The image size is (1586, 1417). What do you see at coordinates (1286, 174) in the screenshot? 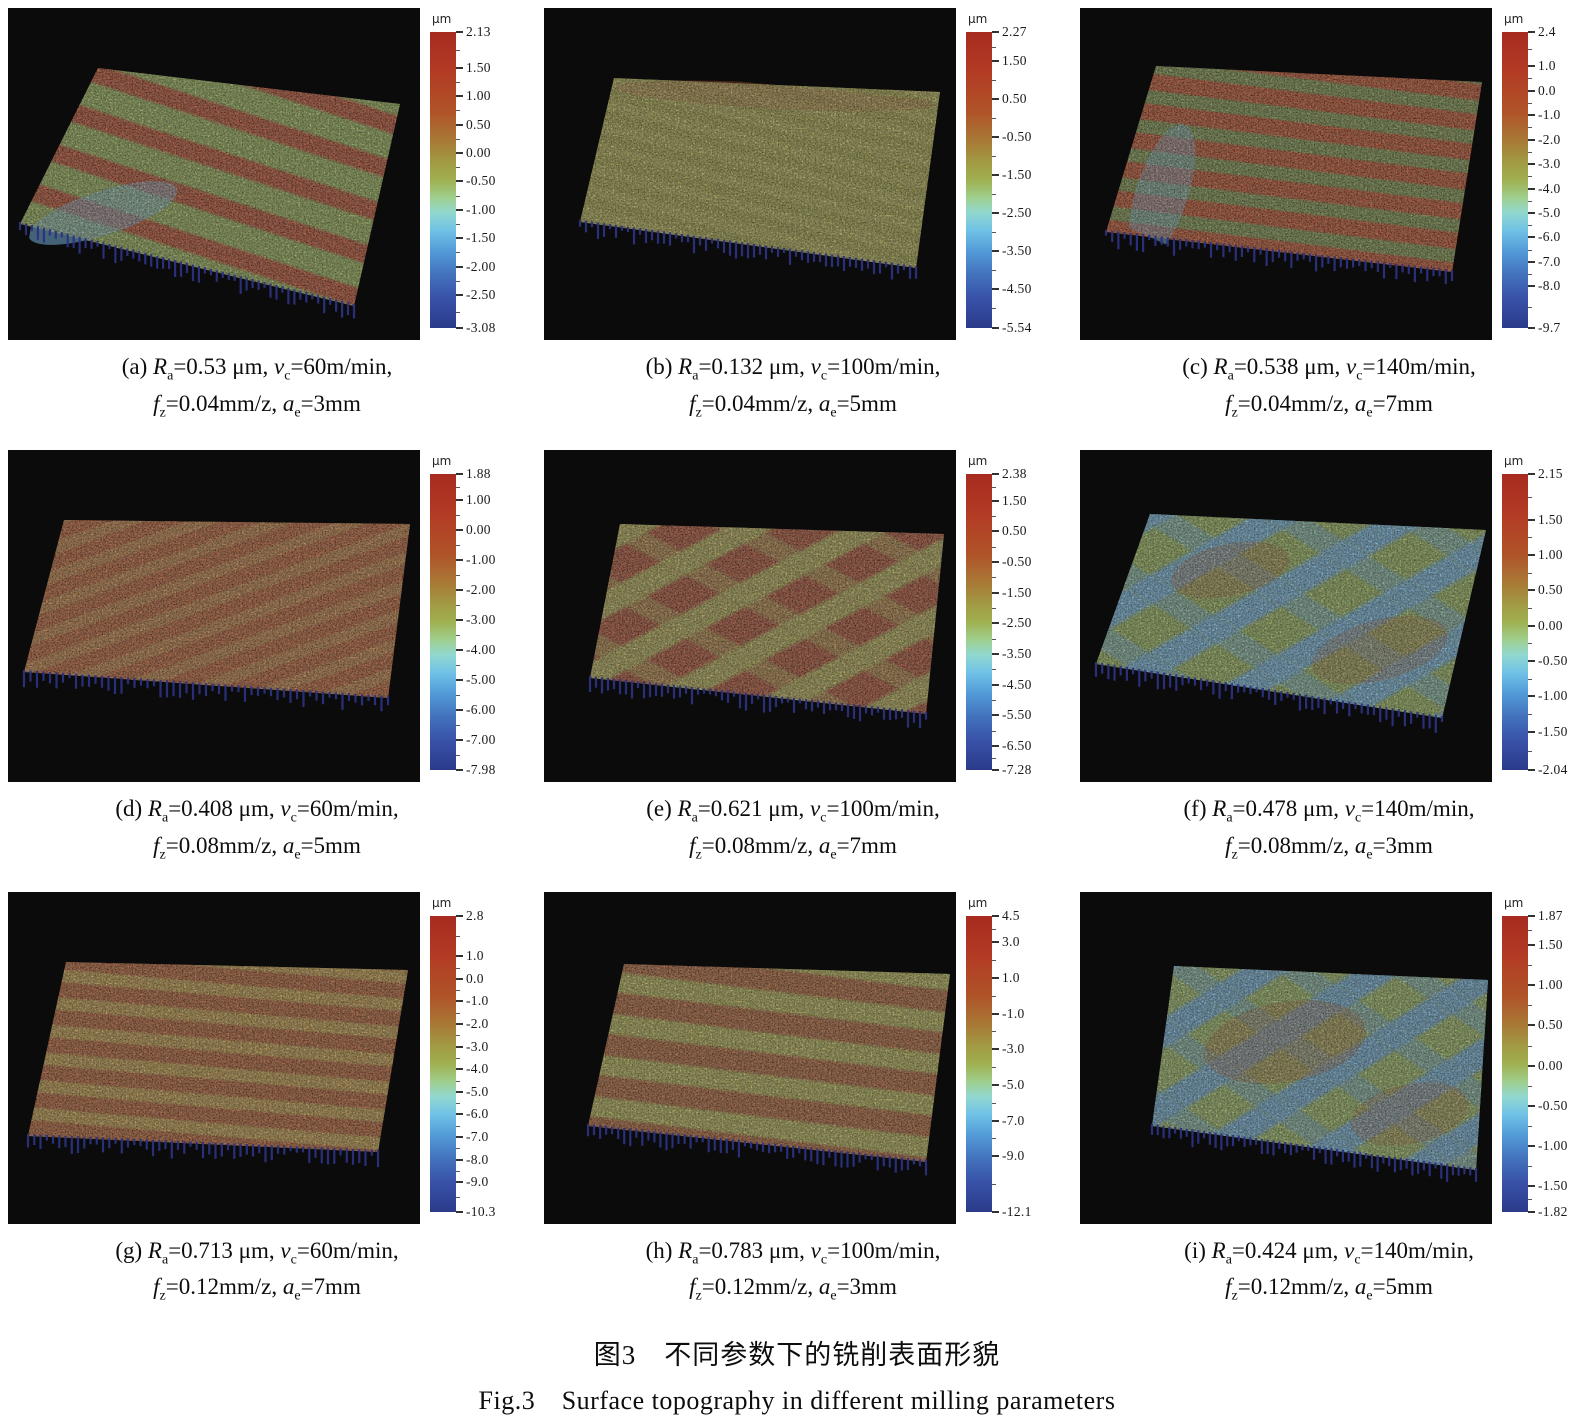
I see `surface-topography-image-c` at bounding box center [1286, 174].